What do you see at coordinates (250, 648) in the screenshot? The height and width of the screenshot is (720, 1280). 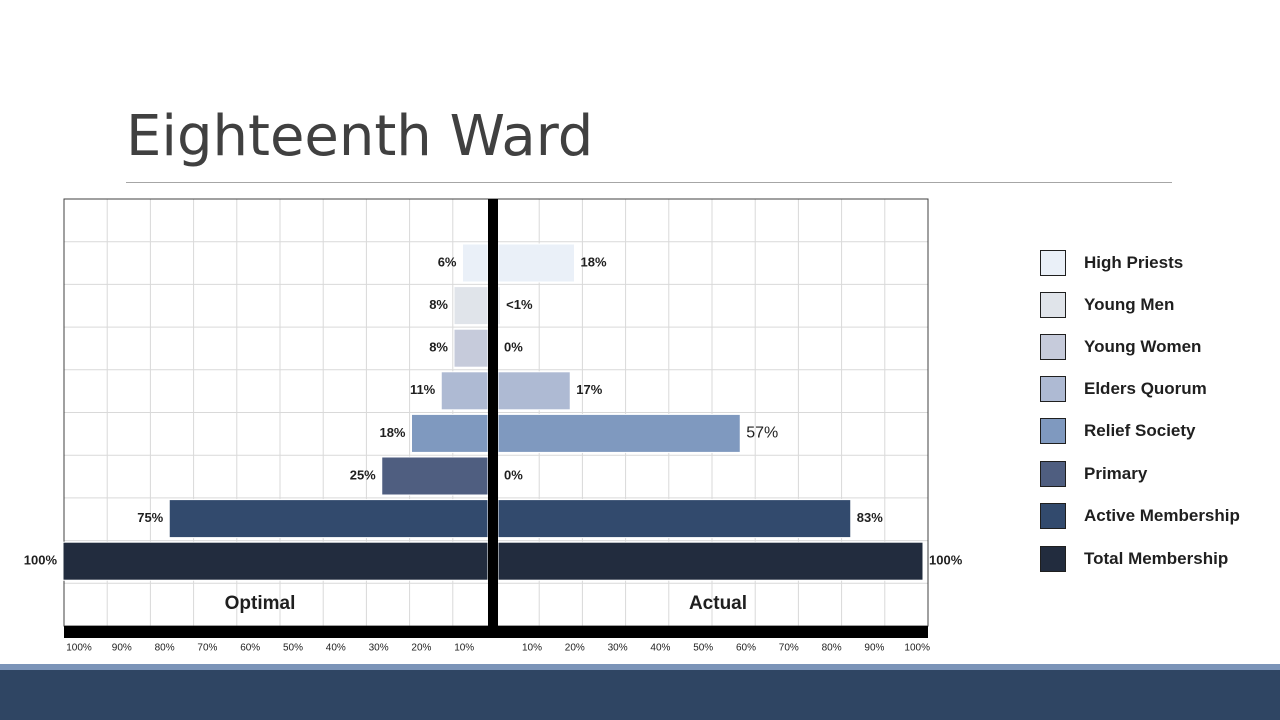 I see `x-tick-label-left: 60%` at bounding box center [250, 648].